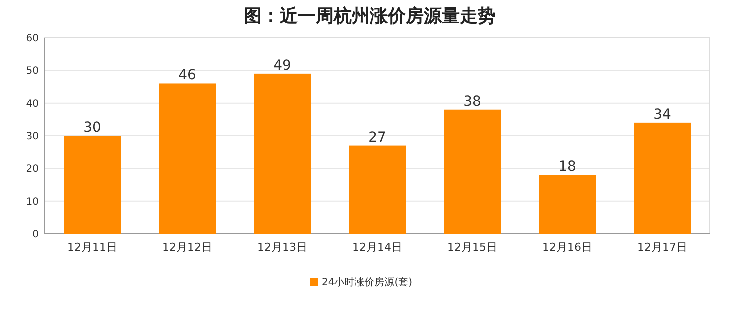  What do you see at coordinates (32, 104) in the screenshot?
I see `y-tick-label: 40` at bounding box center [32, 104].